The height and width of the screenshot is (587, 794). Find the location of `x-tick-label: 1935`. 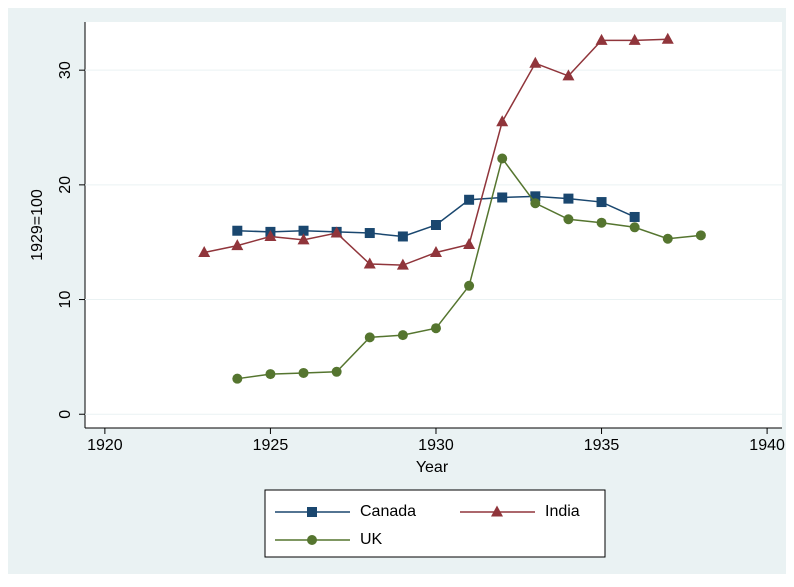

x-tick-label: 1935 is located at coordinates (602, 445).